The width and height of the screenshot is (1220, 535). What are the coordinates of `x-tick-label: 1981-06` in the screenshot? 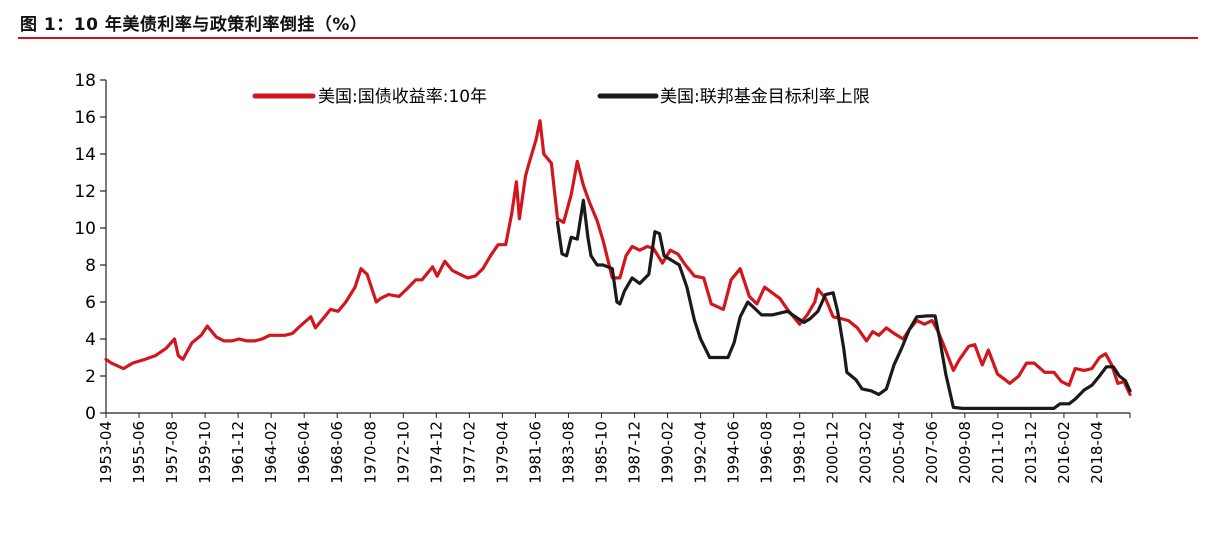 It's located at (535, 452).